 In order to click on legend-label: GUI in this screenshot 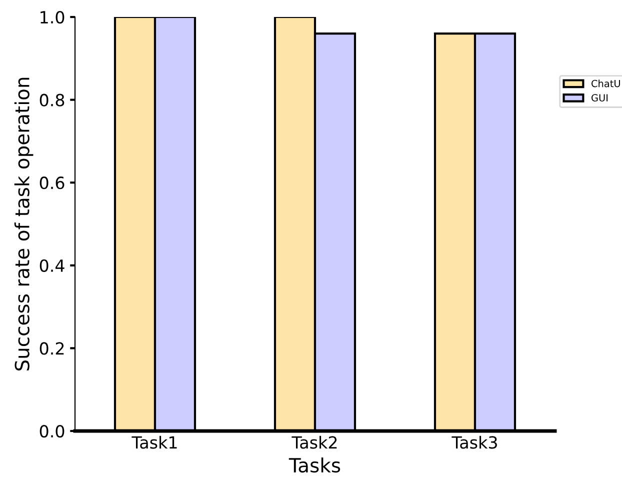, I will do `click(600, 98)`.